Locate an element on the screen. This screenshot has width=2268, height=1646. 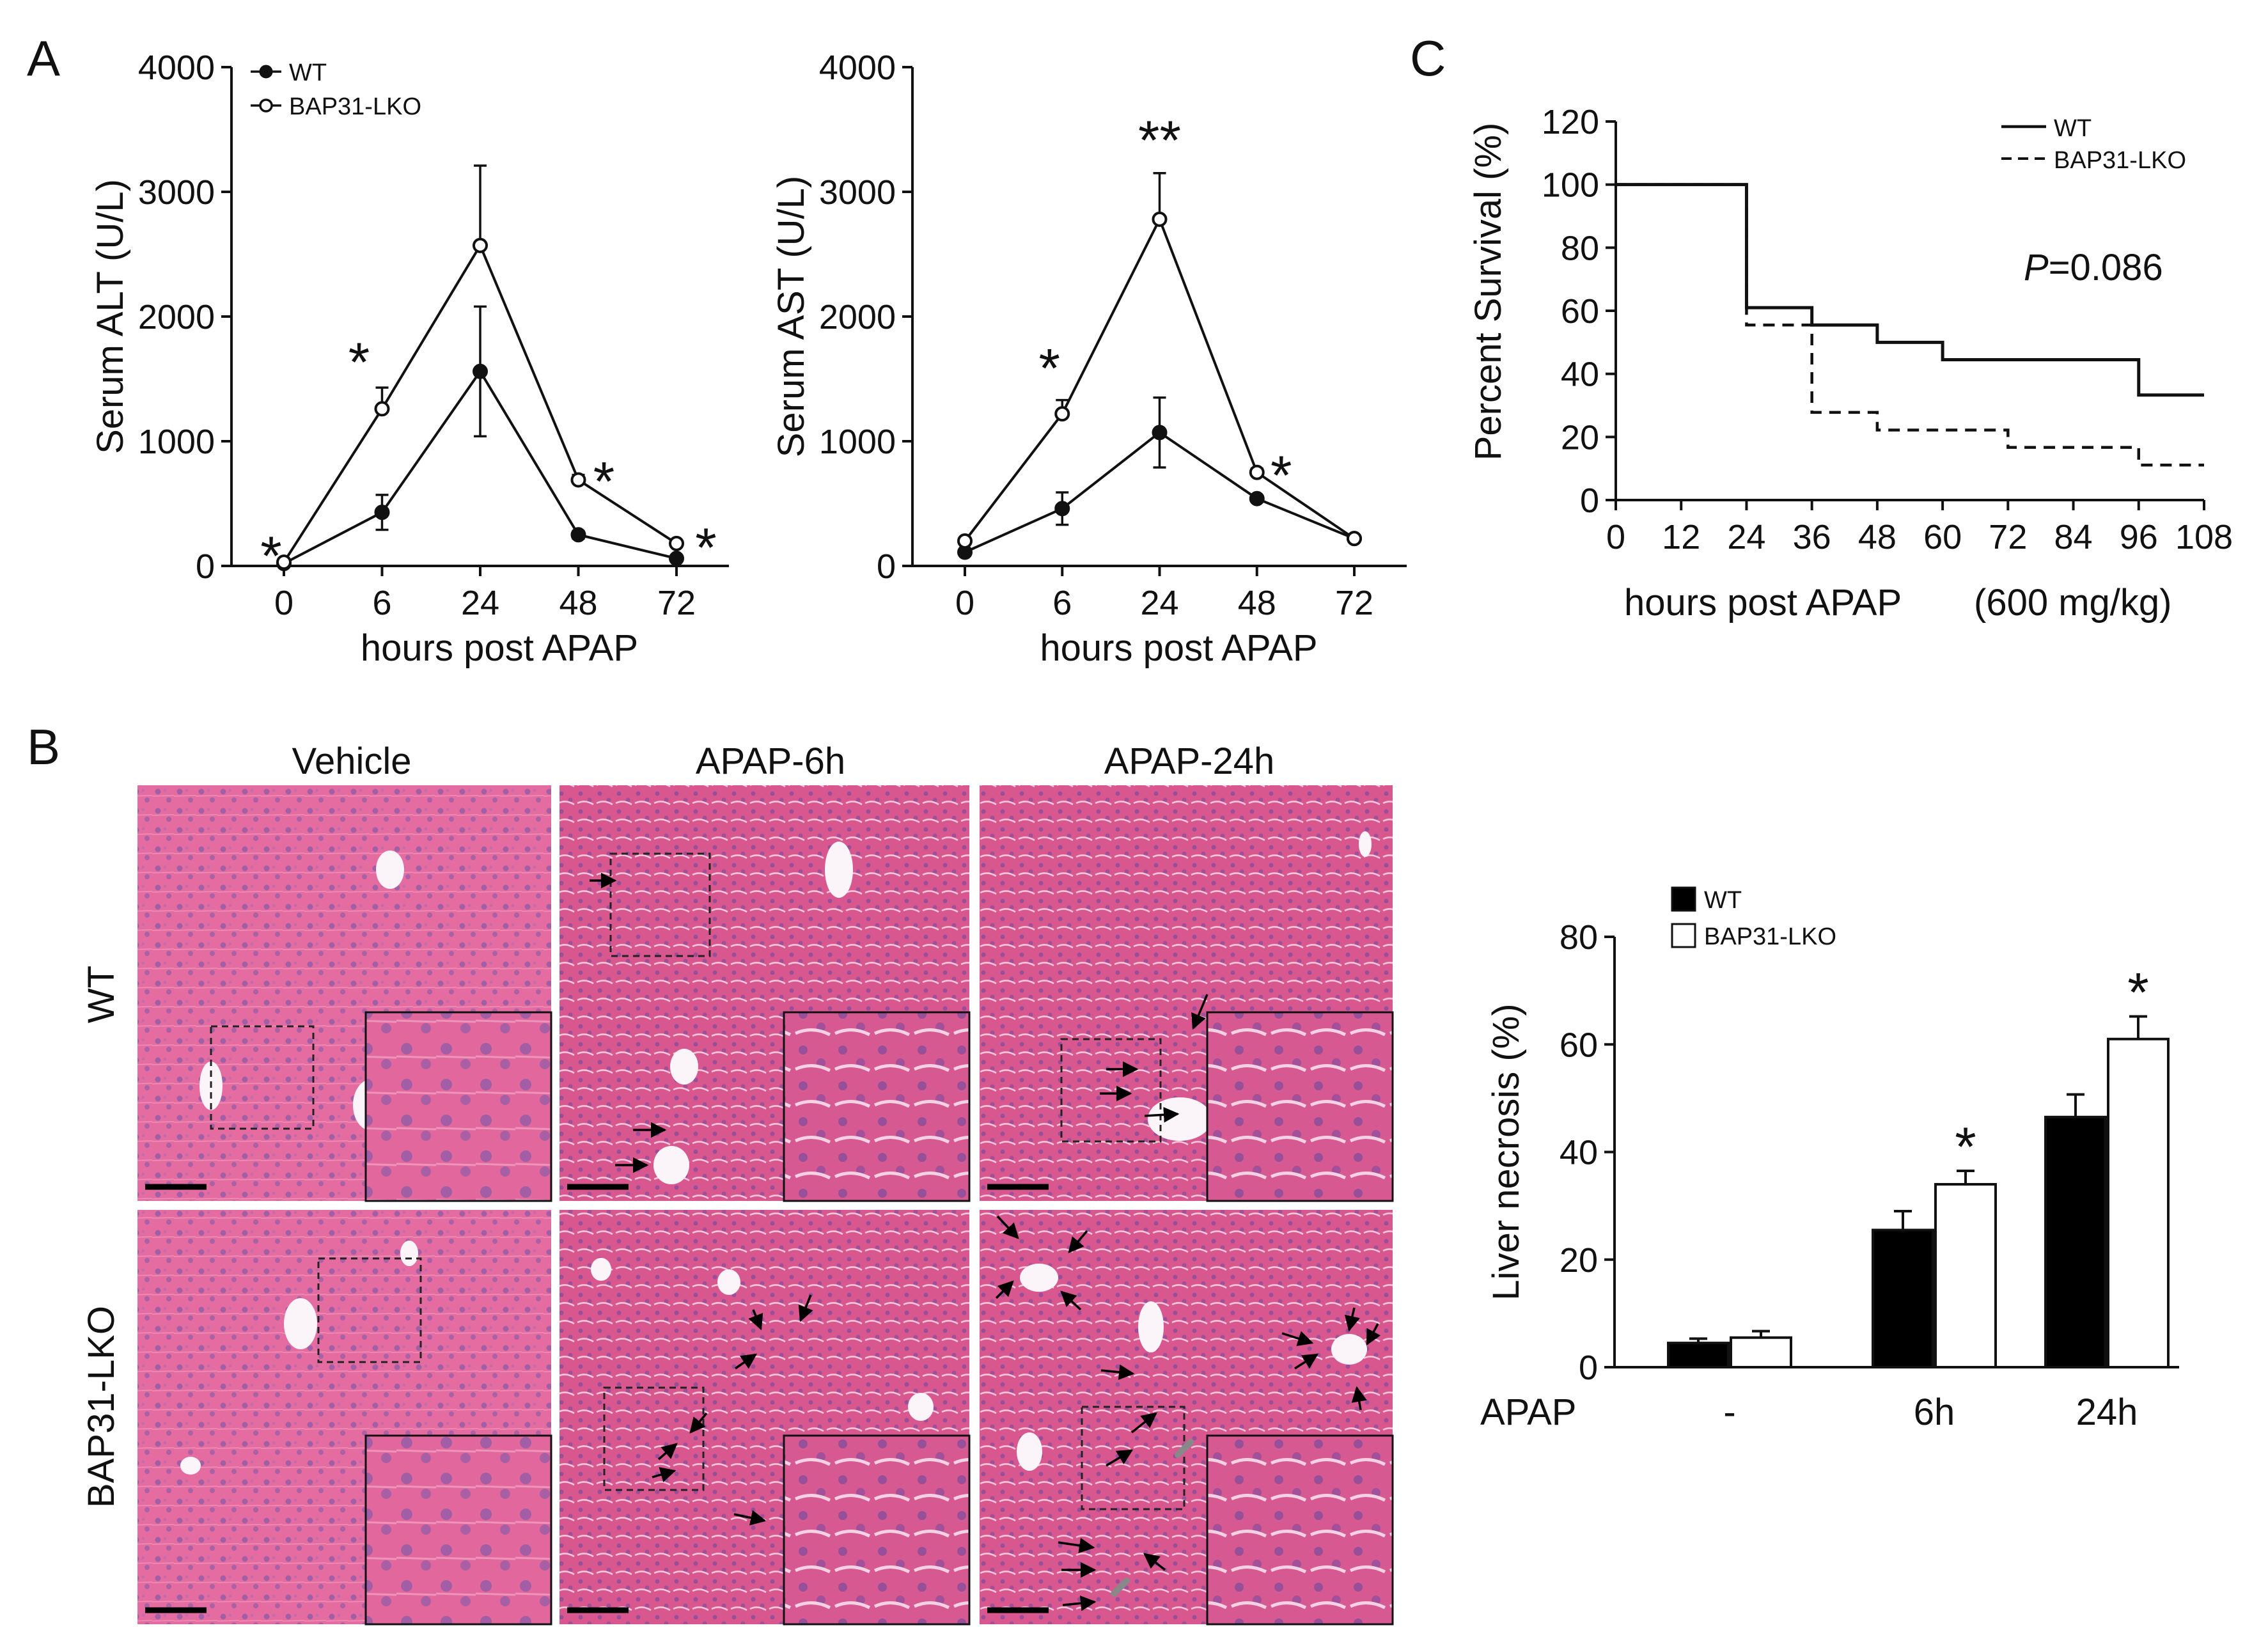
x-tick-label: 12 is located at coordinates (1681, 537).